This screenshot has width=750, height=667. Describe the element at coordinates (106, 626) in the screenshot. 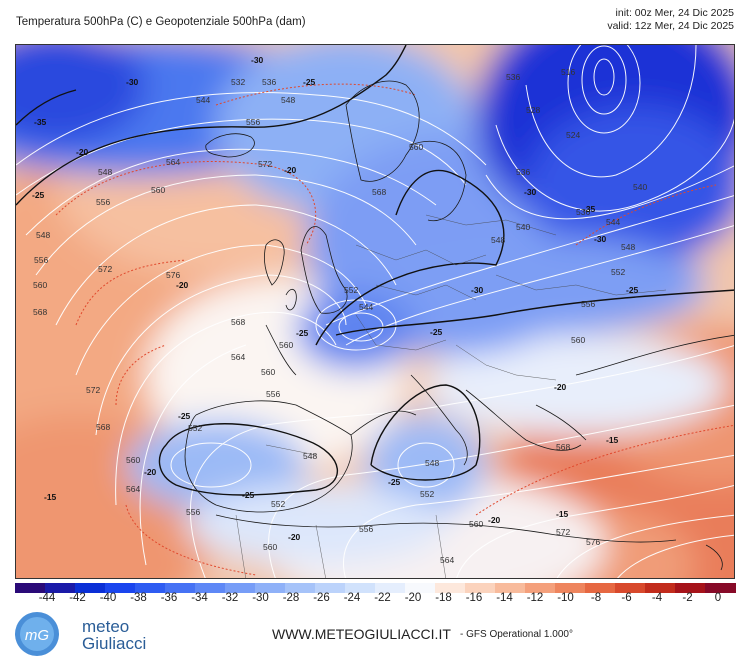

I see `brand-meteo: meteo` at that location.